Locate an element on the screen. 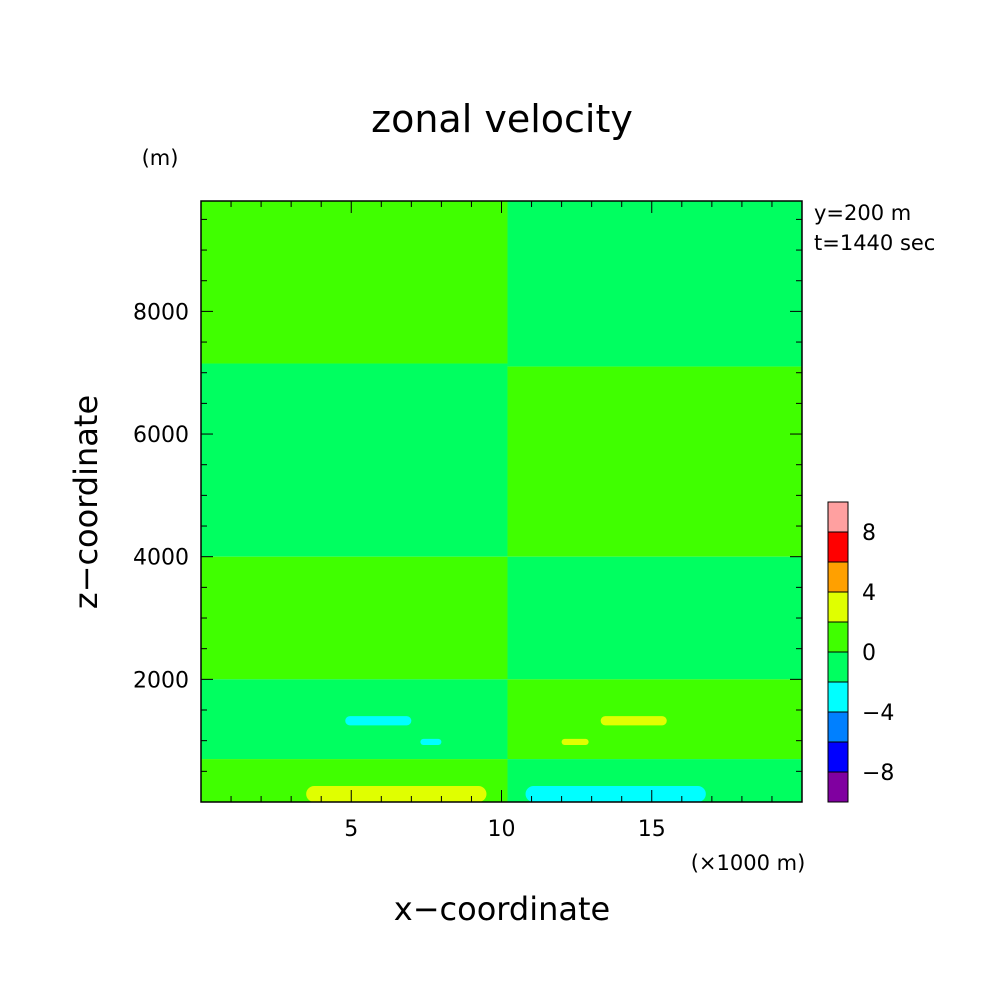 Image resolution: width=1004 pixels, height=1004 pixels. y-tick-label: 8000 is located at coordinates (161, 312).